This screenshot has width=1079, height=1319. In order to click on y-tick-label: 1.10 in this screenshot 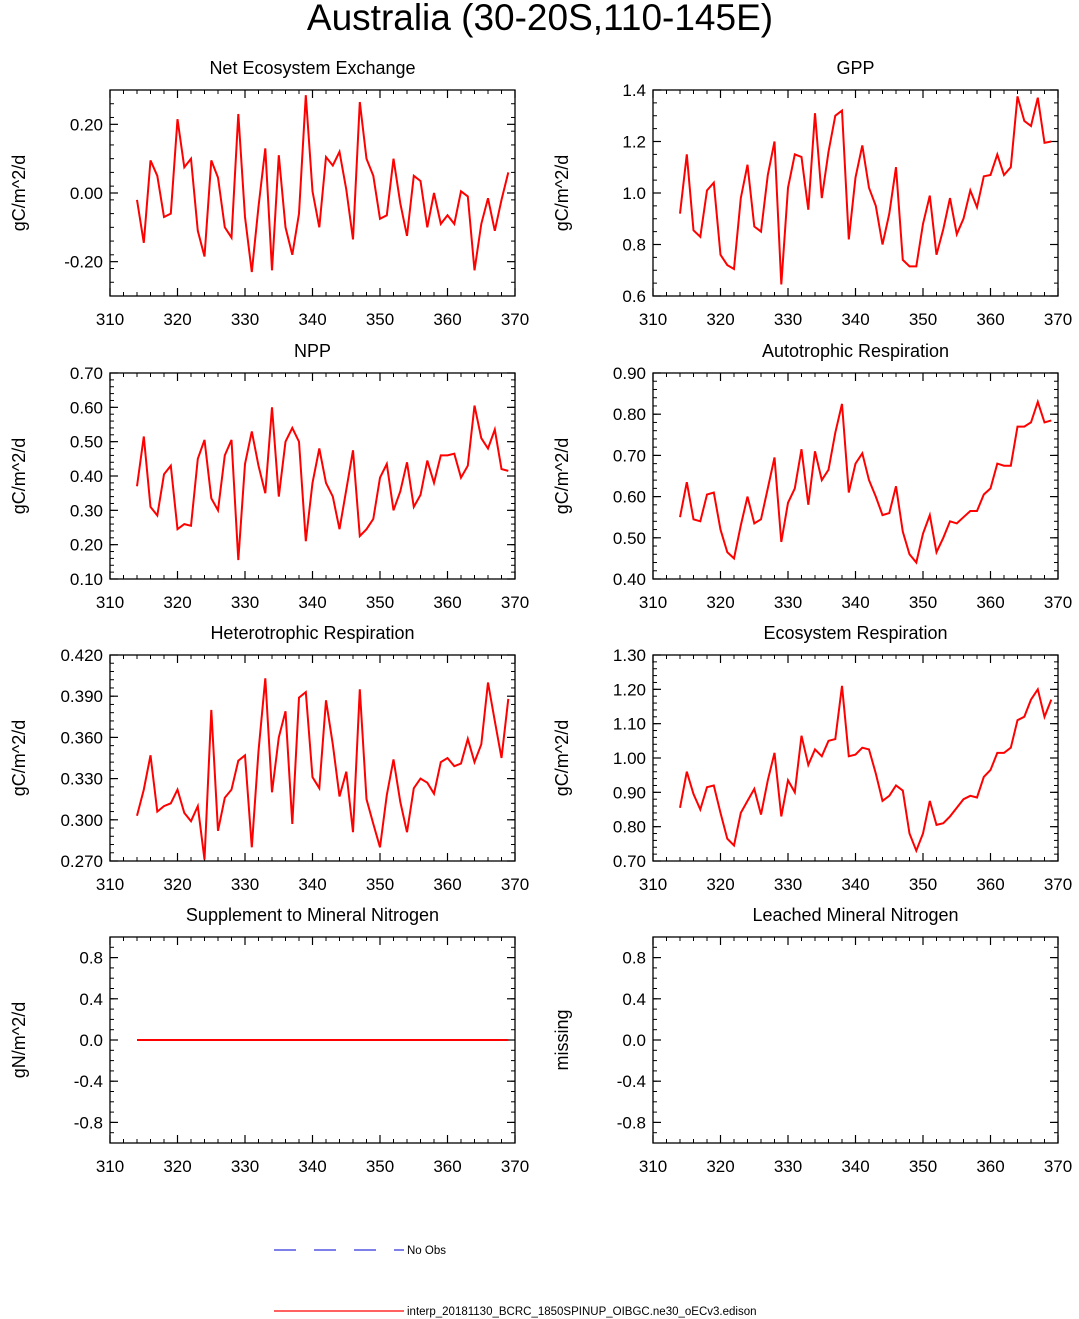, I will do `click(629, 724)`.